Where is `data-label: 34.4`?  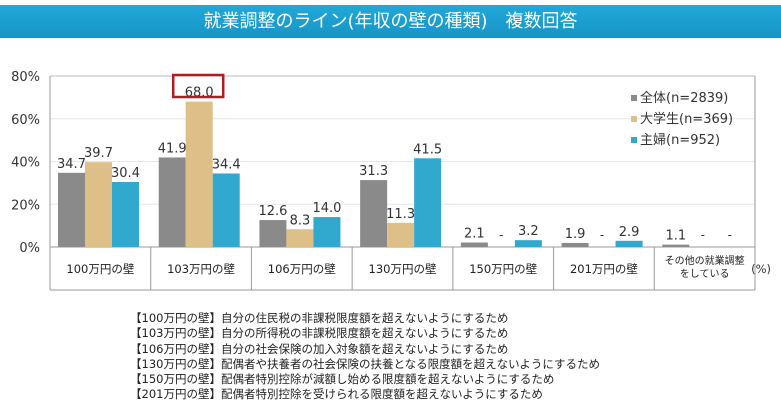
data-label: 34.4 is located at coordinates (226, 164).